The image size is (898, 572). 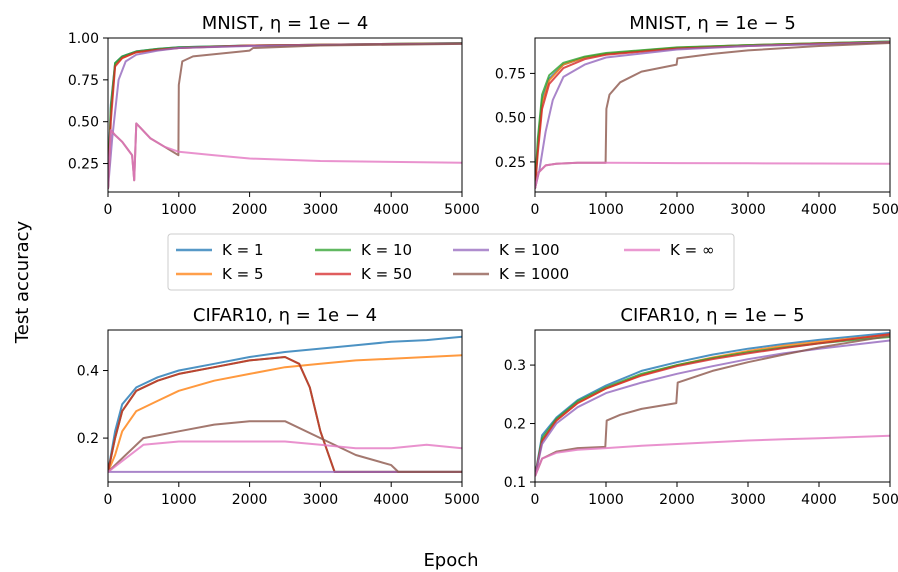 What do you see at coordinates (386, 250) in the screenshot?
I see `legend-label: K = 10` at bounding box center [386, 250].